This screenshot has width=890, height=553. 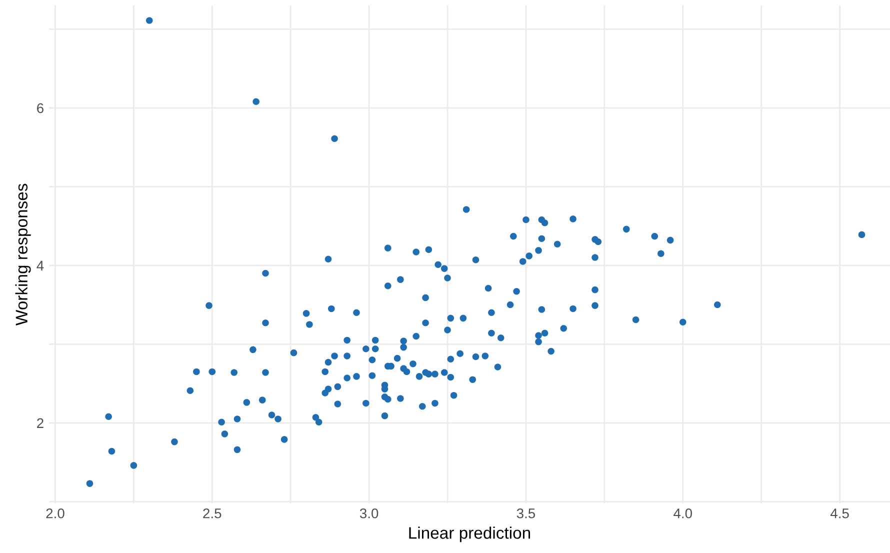 What do you see at coordinates (526, 513) in the screenshot?
I see `x-tick-label: 3.5` at bounding box center [526, 513].